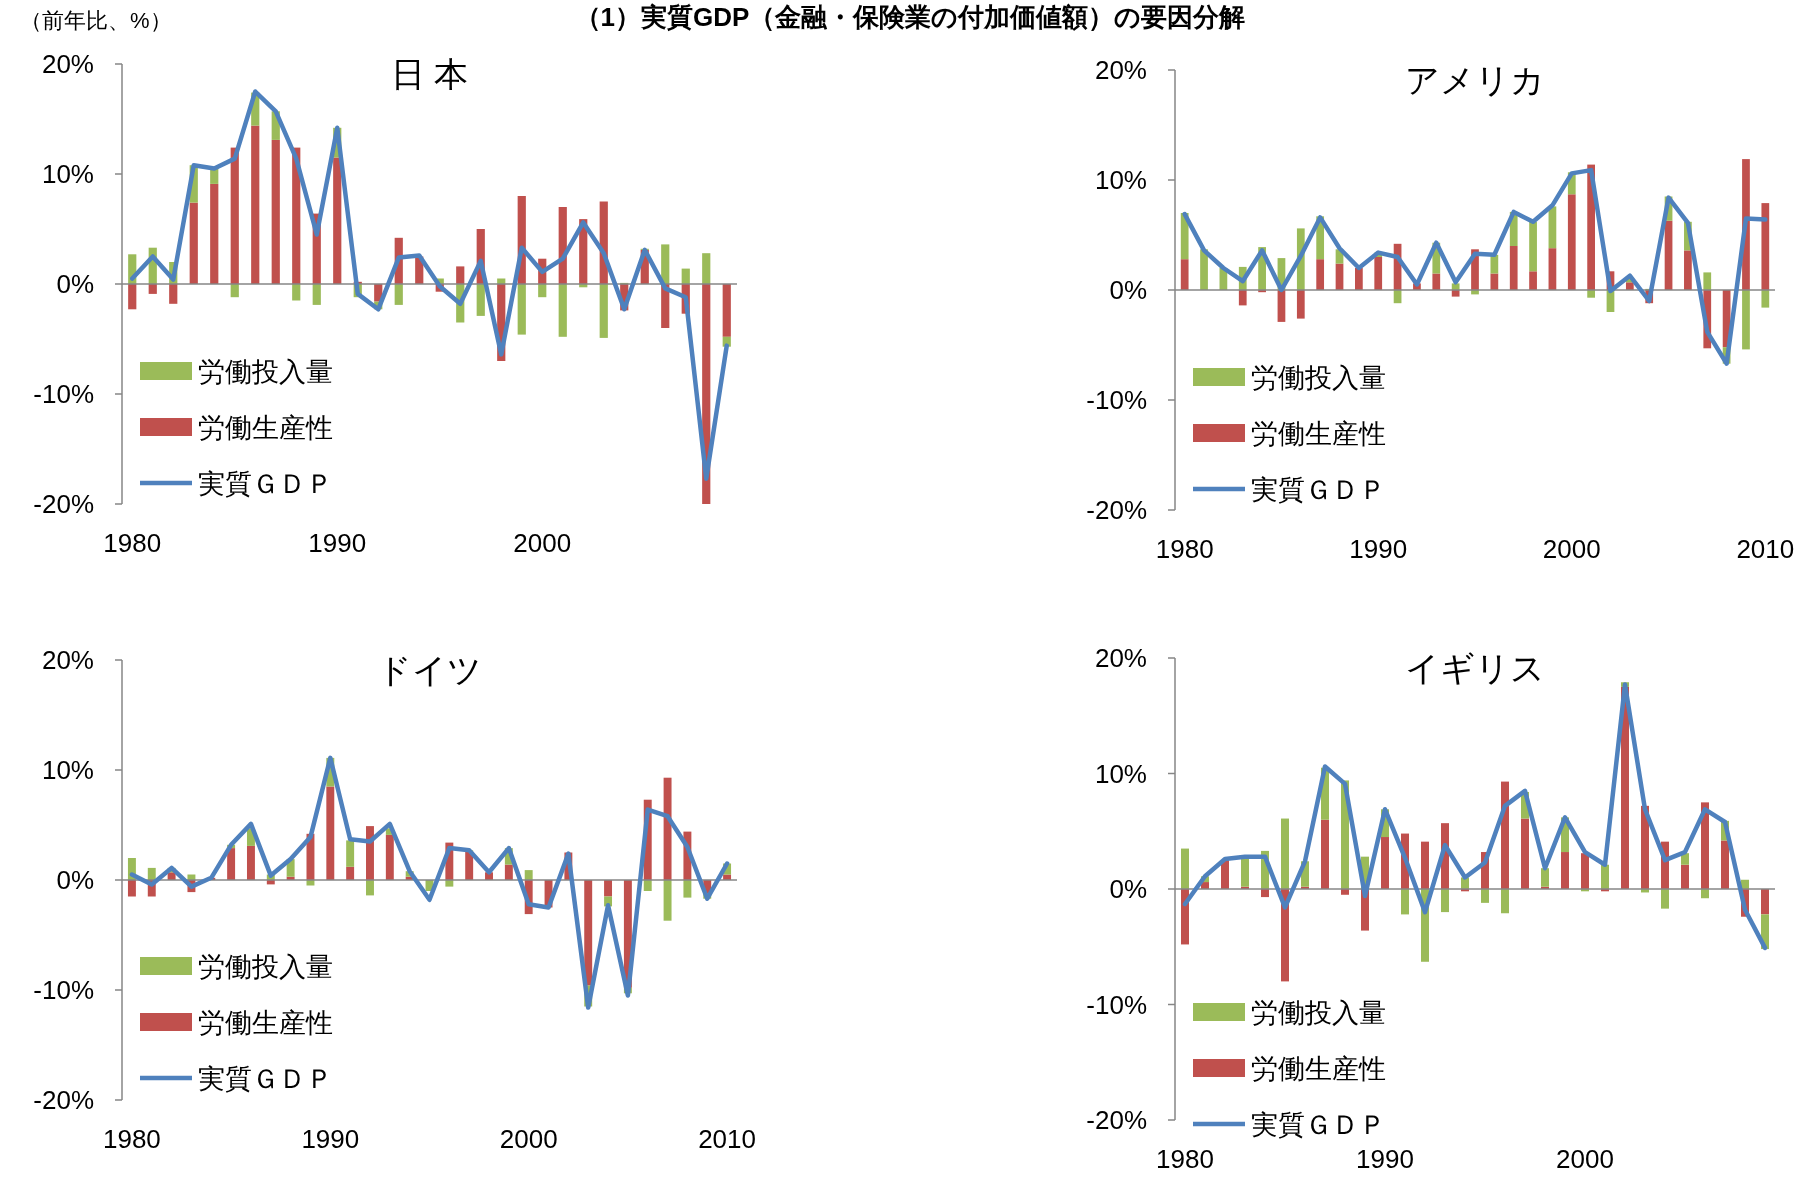 Image resolution: width=1820 pixels, height=1182 pixels. What do you see at coordinates (429, 74) in the screenshot?
I see `chart-title: 日 本` at bounding box center [429, 74].